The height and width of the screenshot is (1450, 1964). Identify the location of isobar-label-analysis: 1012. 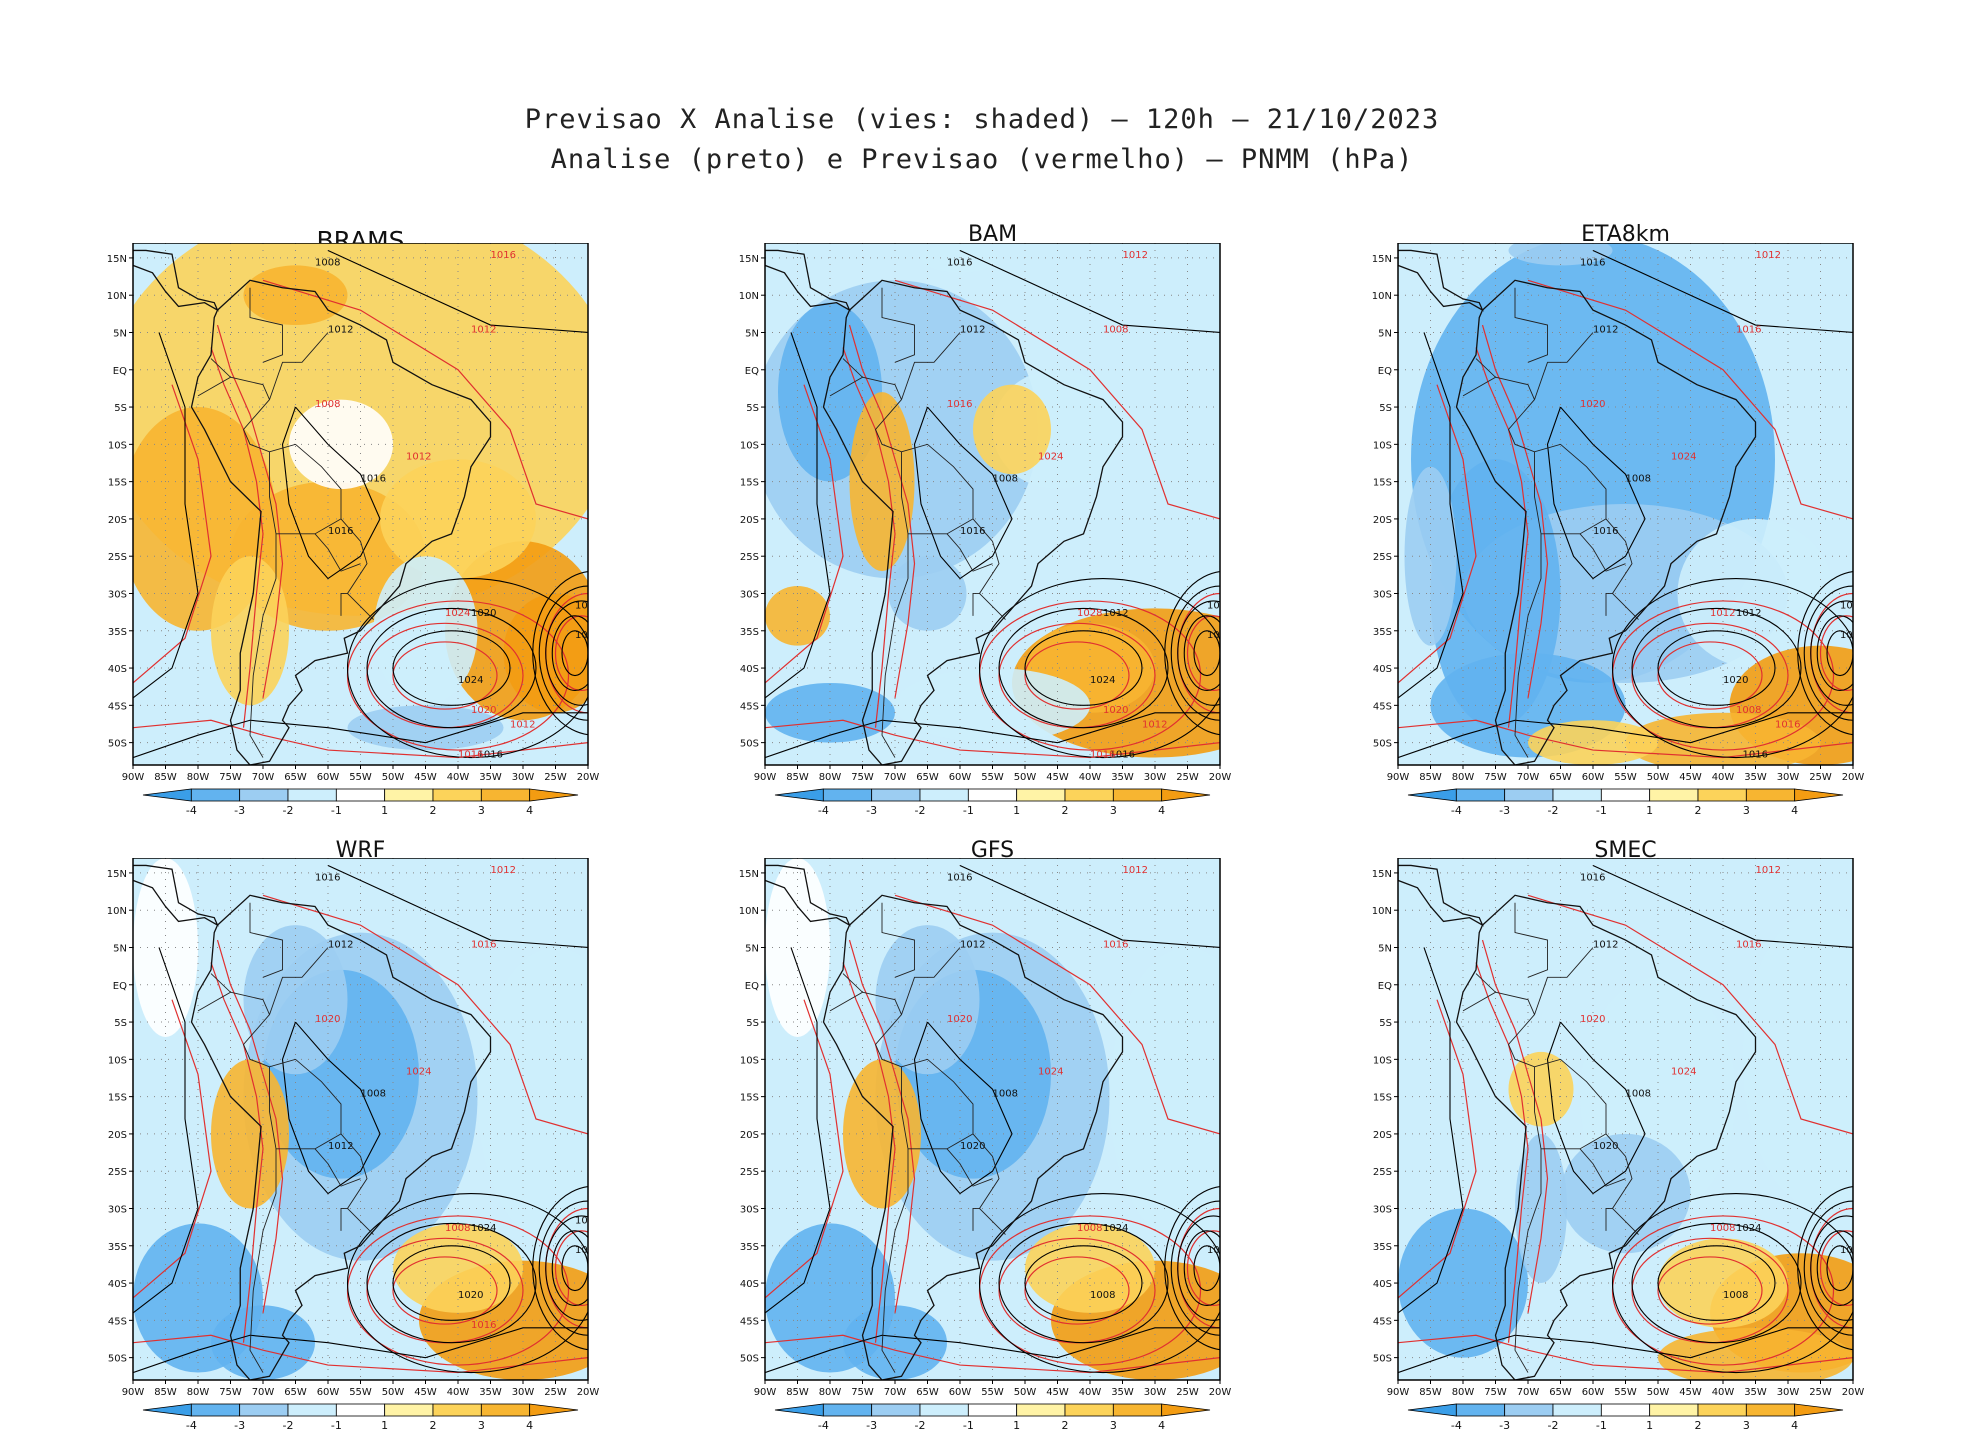
(972, 944).